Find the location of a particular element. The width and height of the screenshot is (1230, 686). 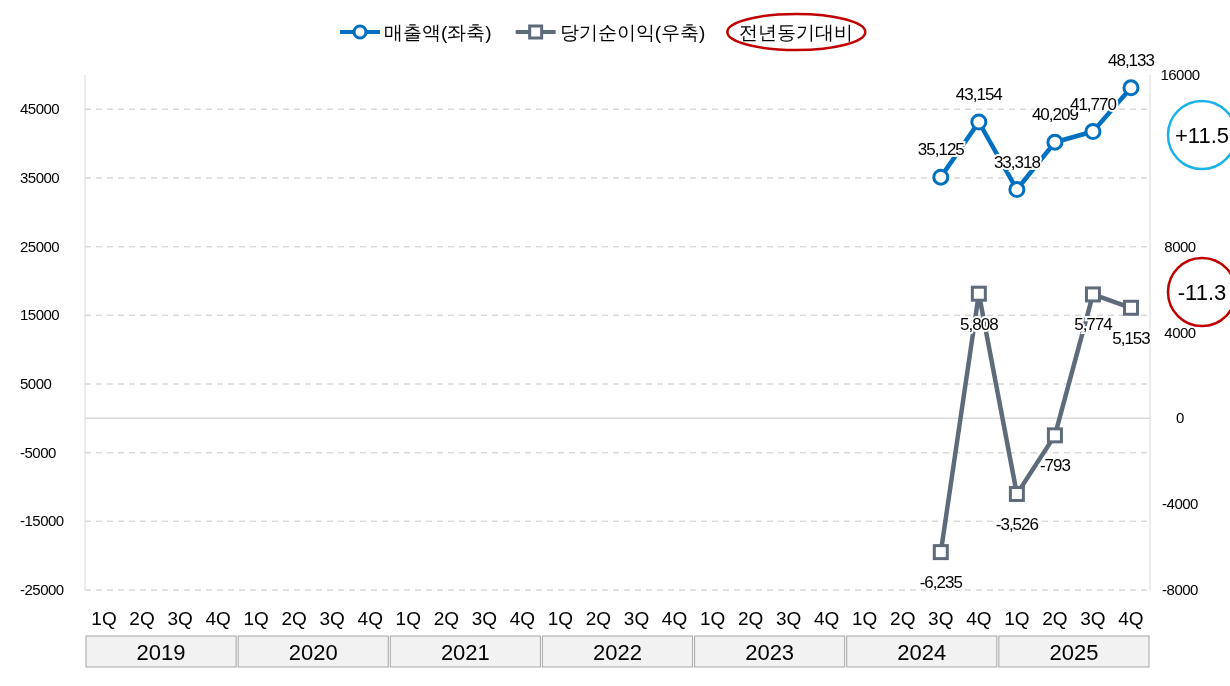

y-tick-label: -25000 is located at coordinates (42, 589).